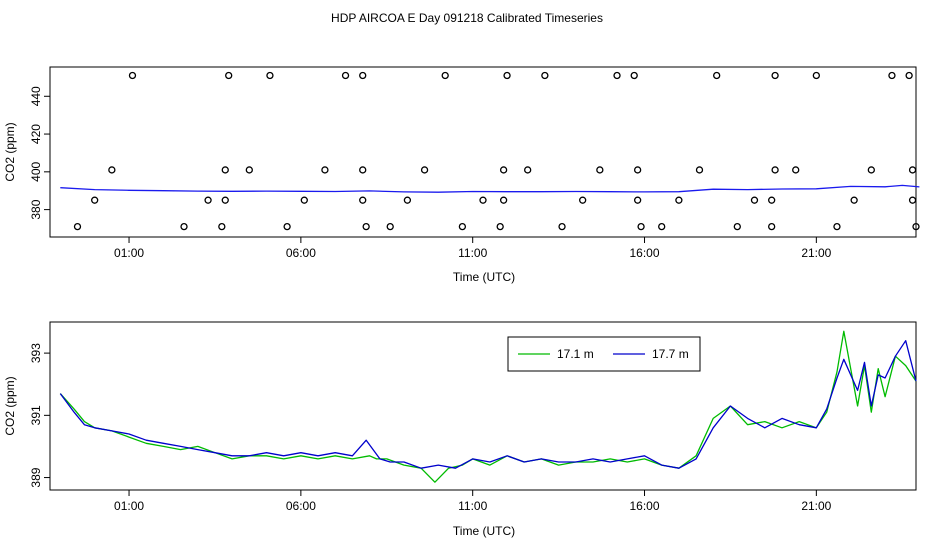  Describe the element at coordinates (36, 172) in the screenshot. I see `y-tick-label: 400` at that location.